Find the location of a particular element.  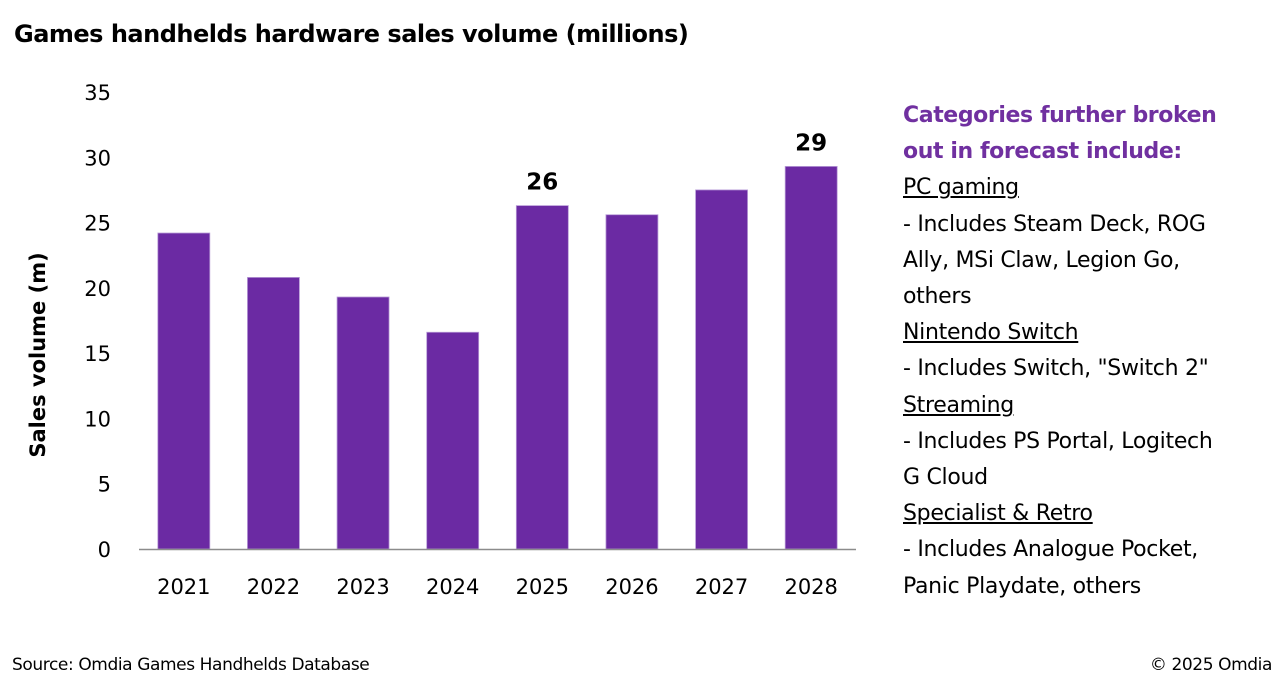

y-tick-label: 5 is located at coordinates (104, 485).